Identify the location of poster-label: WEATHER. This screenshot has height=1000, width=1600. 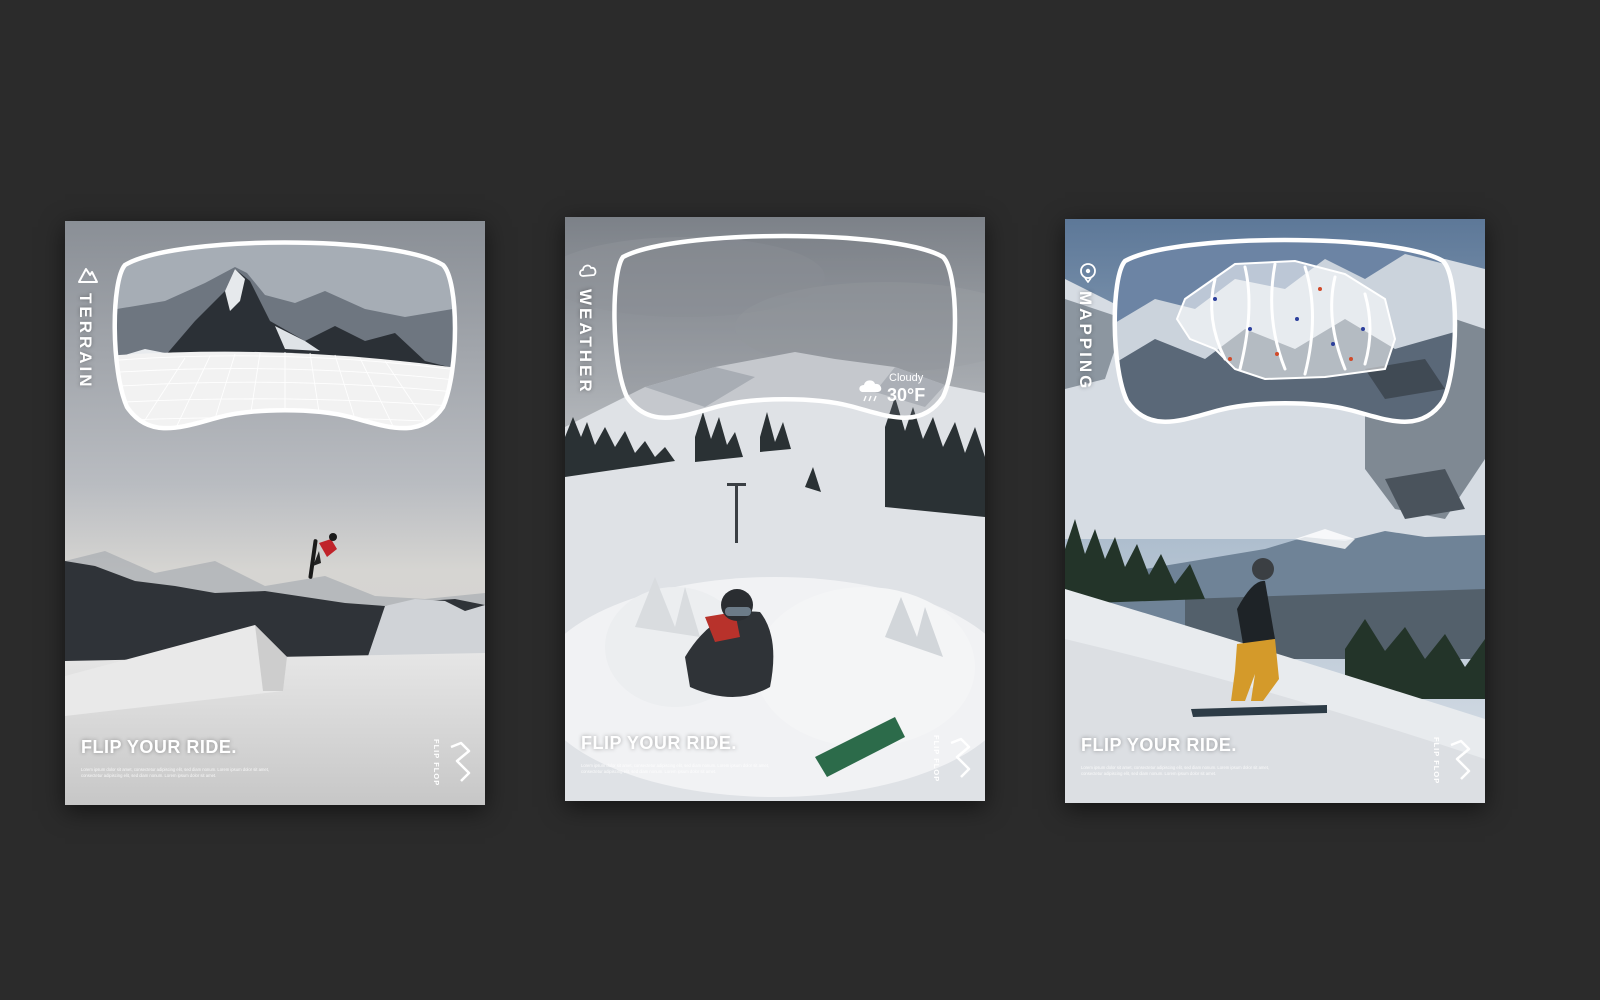
(585, 342).